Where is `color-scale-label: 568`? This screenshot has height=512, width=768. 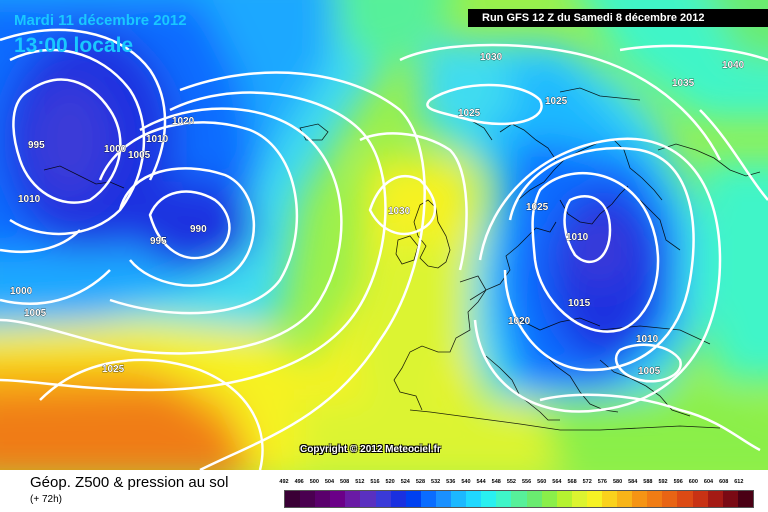 color-scale-label: 568 is located at coordinates (572, 482).